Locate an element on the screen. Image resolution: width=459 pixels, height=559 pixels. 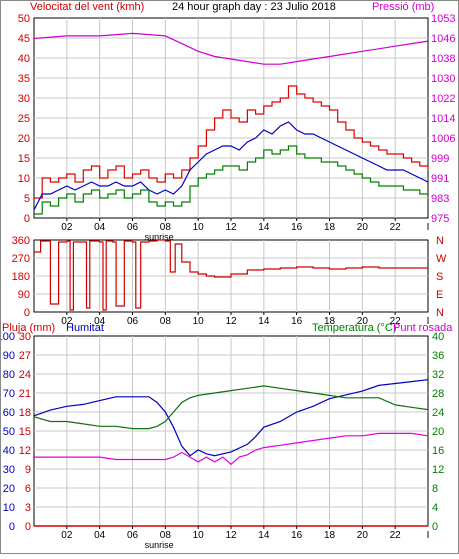
y-tick-label: 60 is located at coordinates (9, 413).